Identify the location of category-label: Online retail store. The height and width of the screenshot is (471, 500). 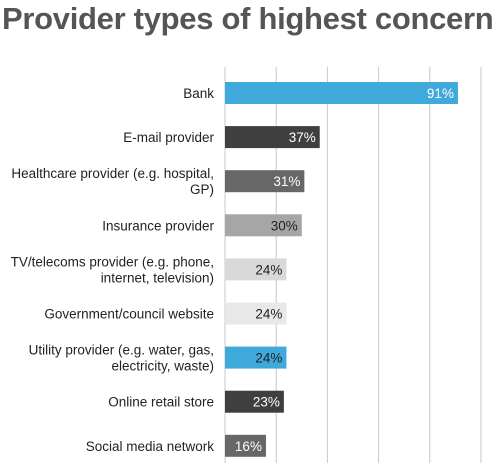
(161, 402).